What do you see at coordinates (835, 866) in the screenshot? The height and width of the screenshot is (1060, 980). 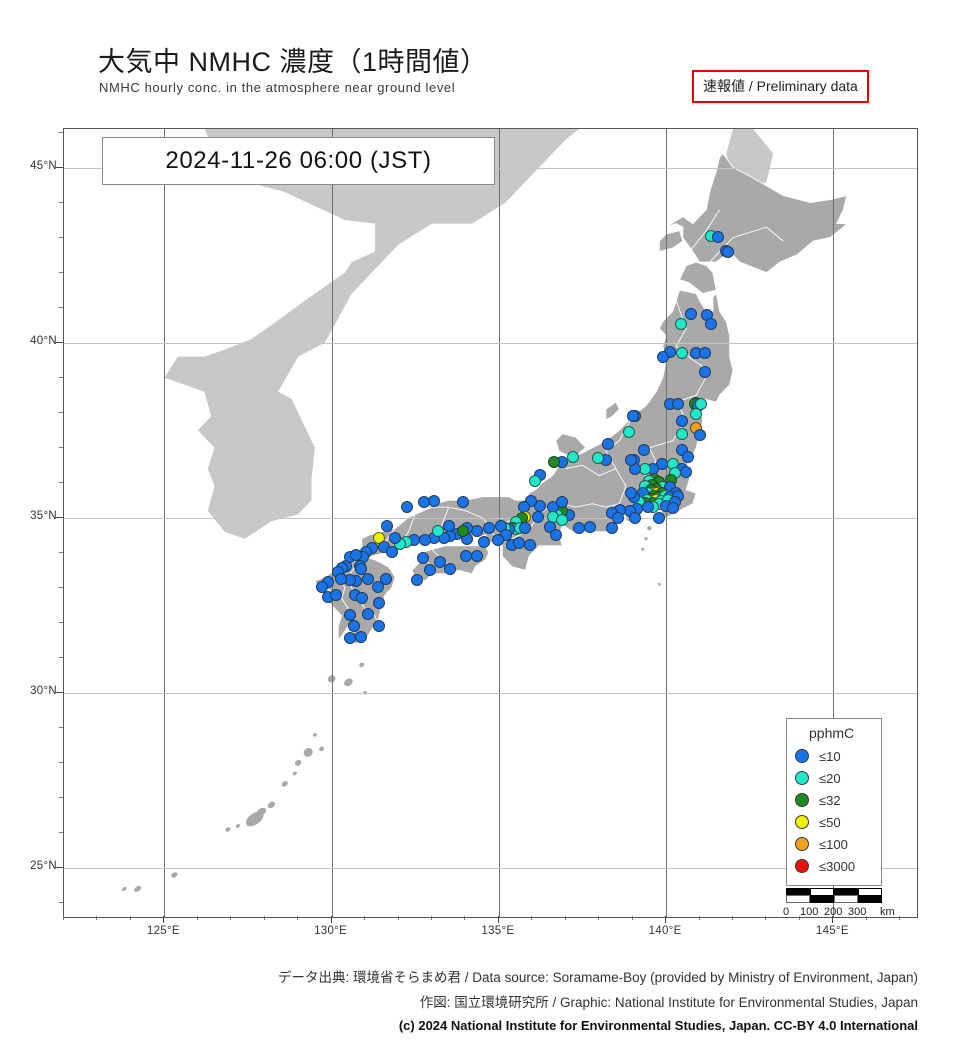 I see `legend-item: ≤3000` at bounding box center [835, 866].